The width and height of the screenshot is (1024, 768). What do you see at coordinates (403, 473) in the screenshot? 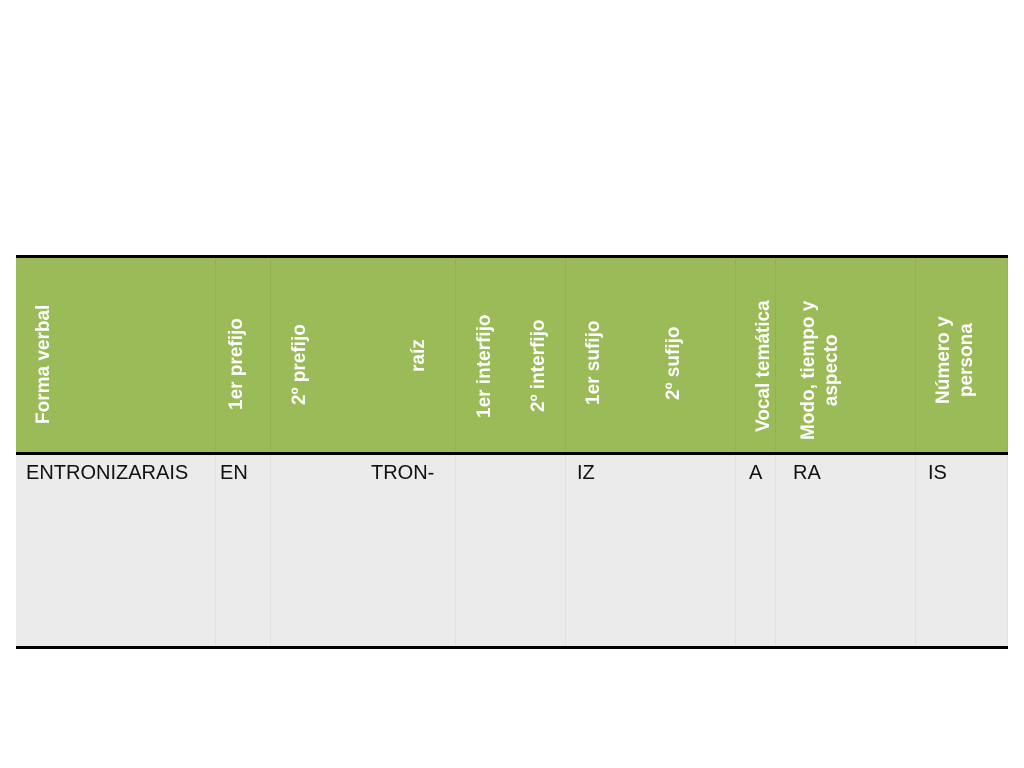
I see `cell-ra-z: TRON-` at bounding box center [403, 473].